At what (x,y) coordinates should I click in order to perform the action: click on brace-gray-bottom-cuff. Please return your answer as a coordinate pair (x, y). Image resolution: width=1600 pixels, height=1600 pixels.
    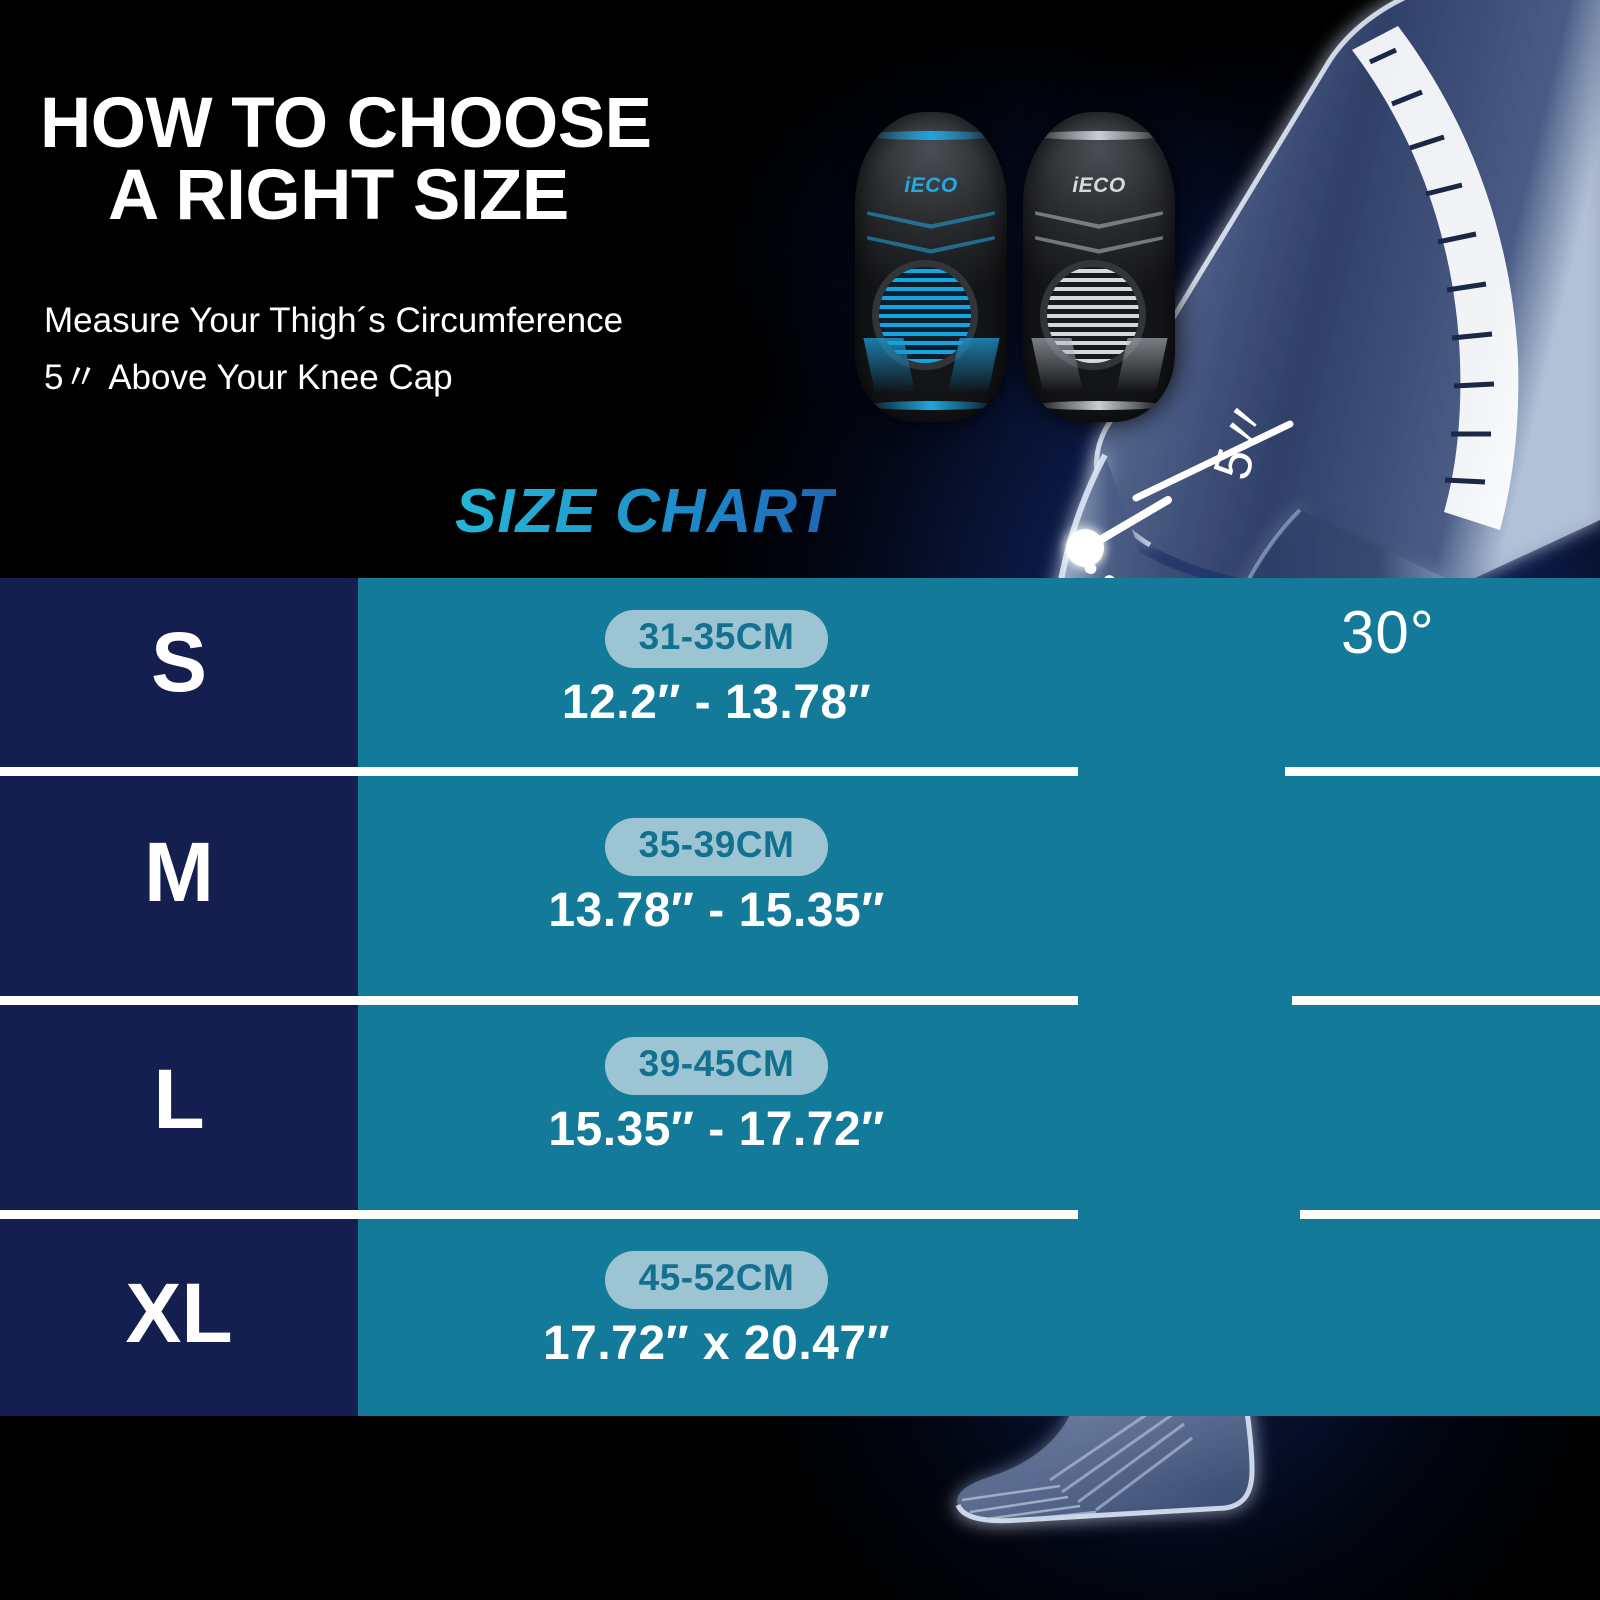
    Looking at the image, I should click on (1099, 405).